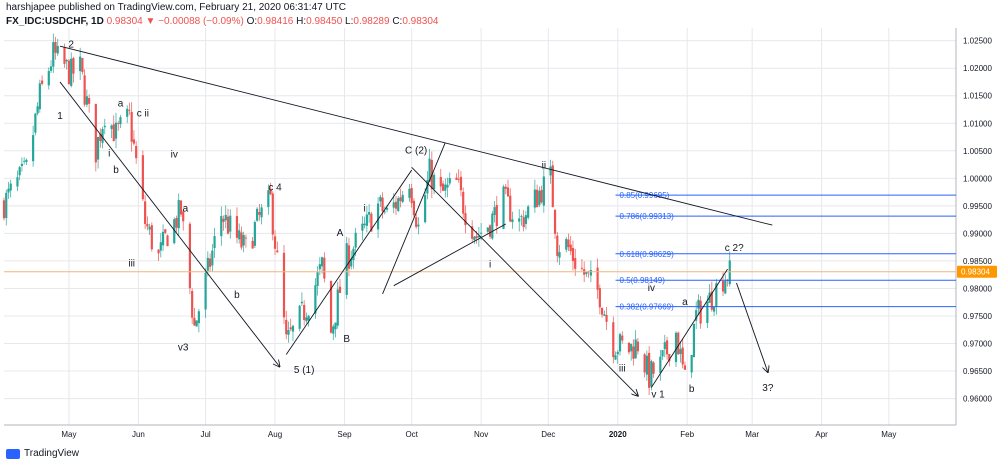  Describe the element at coordinates (121, 104) in the screenshot. I see `wave-label: a` at that location.